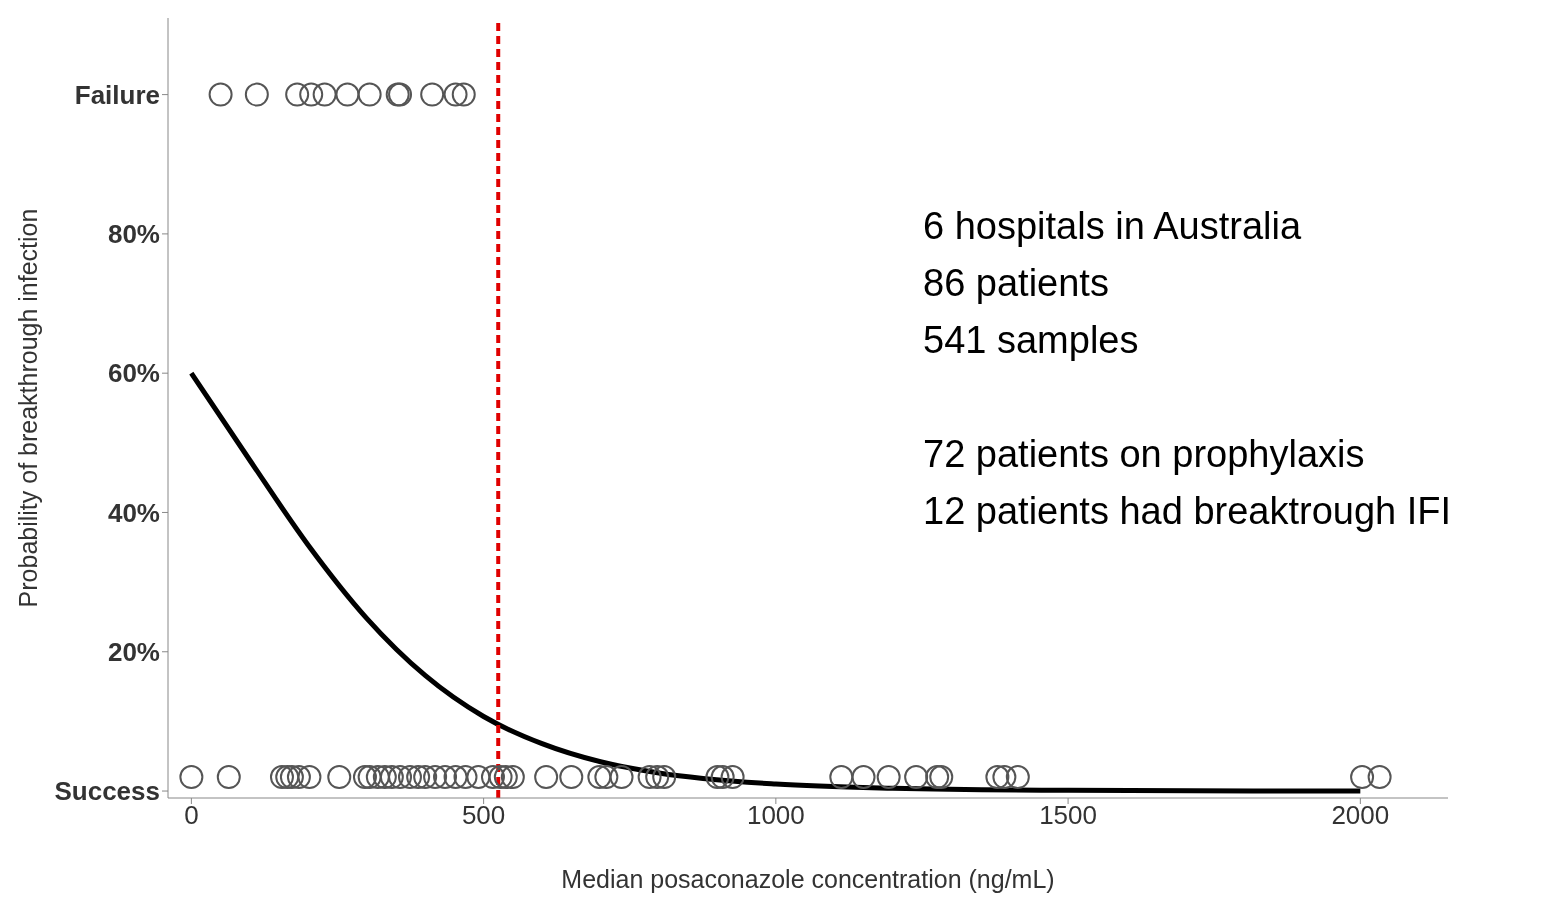 This screenshot has height=918, width=1542. What do you see at coordinates (133, 651) in the screenshot?
I see `y-tick-label: 20%` at bounding box center [133, 651].